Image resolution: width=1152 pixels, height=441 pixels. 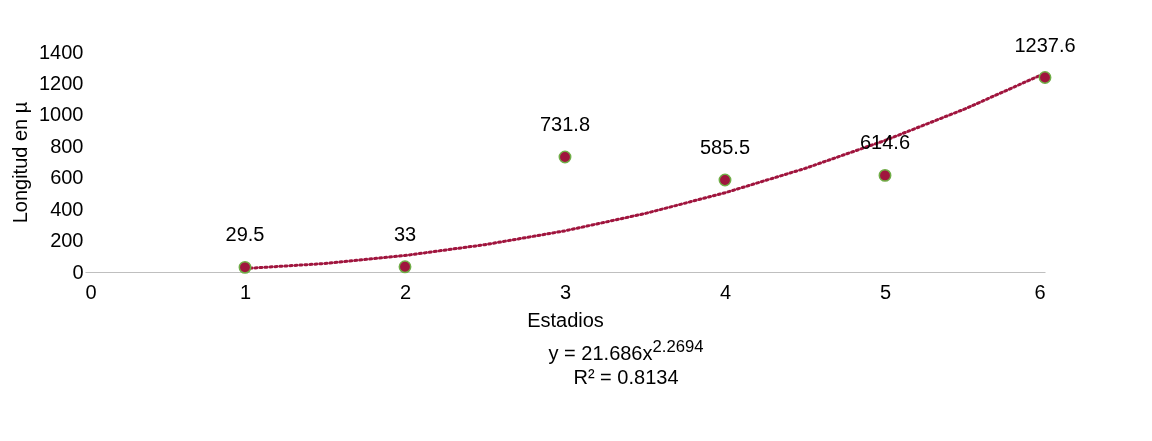 What do you see at coordinates (626, 376) in the screenshot?
I see `text: R² = 0.8134` at bounding box center [626, 376].